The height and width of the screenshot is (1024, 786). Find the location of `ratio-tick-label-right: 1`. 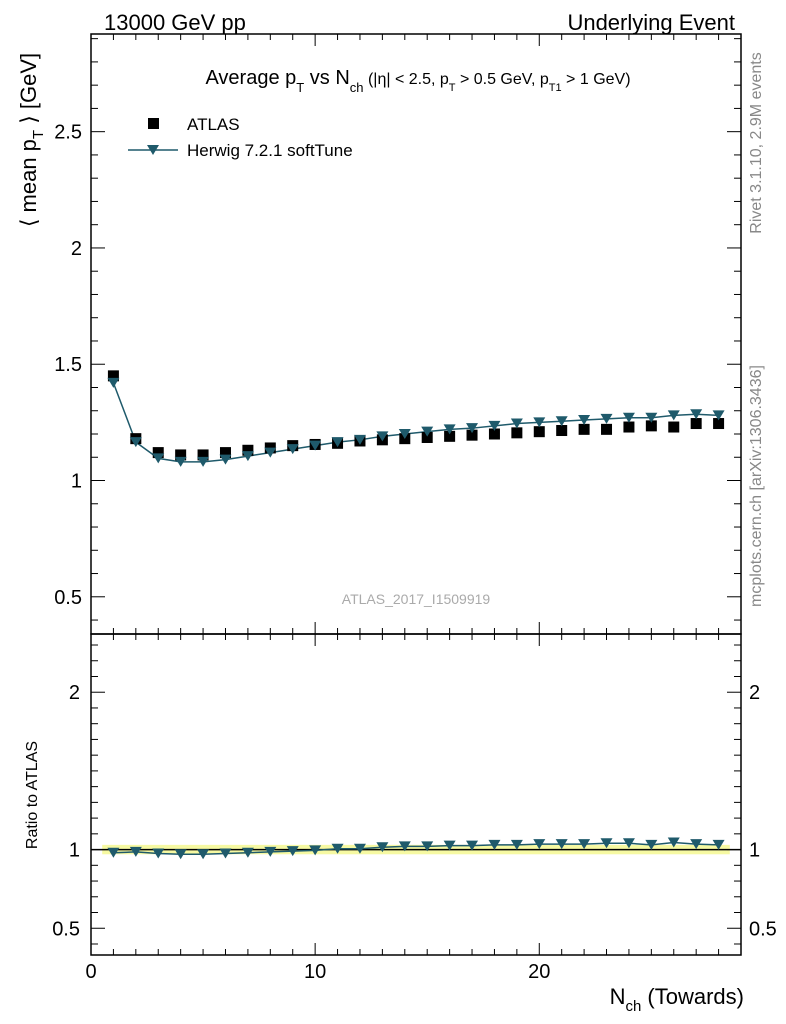

ratio-tick-label-right: 1 is located at coordinates (754, 851).